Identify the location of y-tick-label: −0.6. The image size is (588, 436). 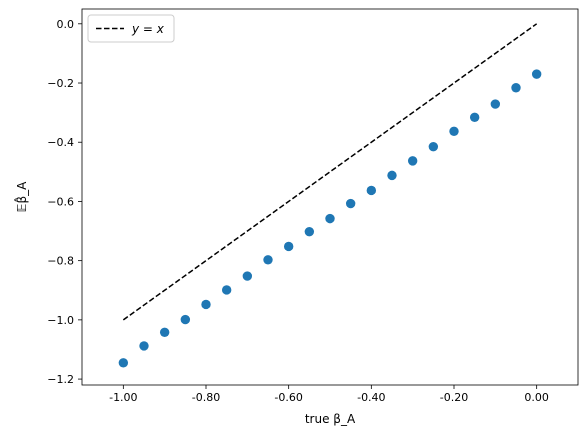
(60, 201).